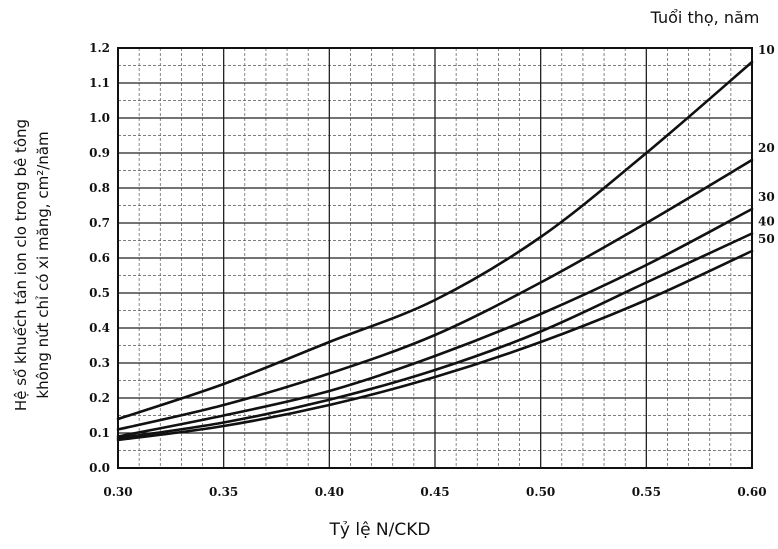 This screenshot has height=549, width=778. What do you see at coordinates (99, 363) in the screenshot?
I see `y-tick-label: 0.3` at bounding box center [99, 363].